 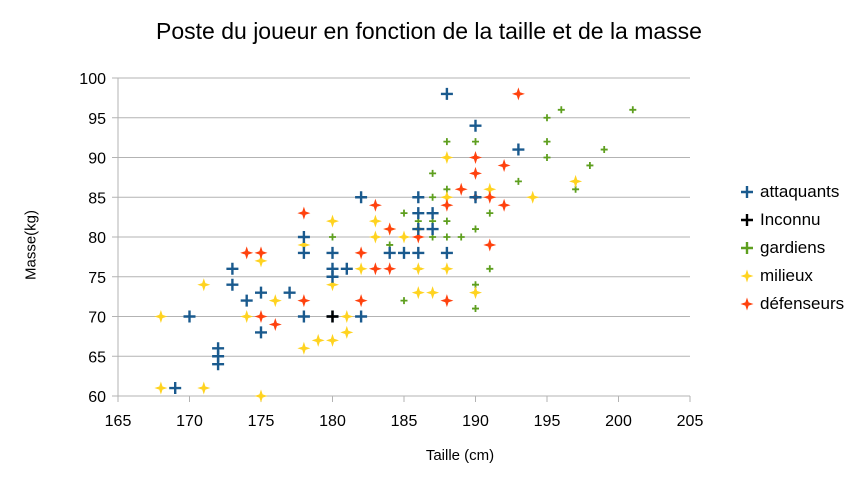 I want to click on legend-label: gardiens, so click(x=793, y=247).